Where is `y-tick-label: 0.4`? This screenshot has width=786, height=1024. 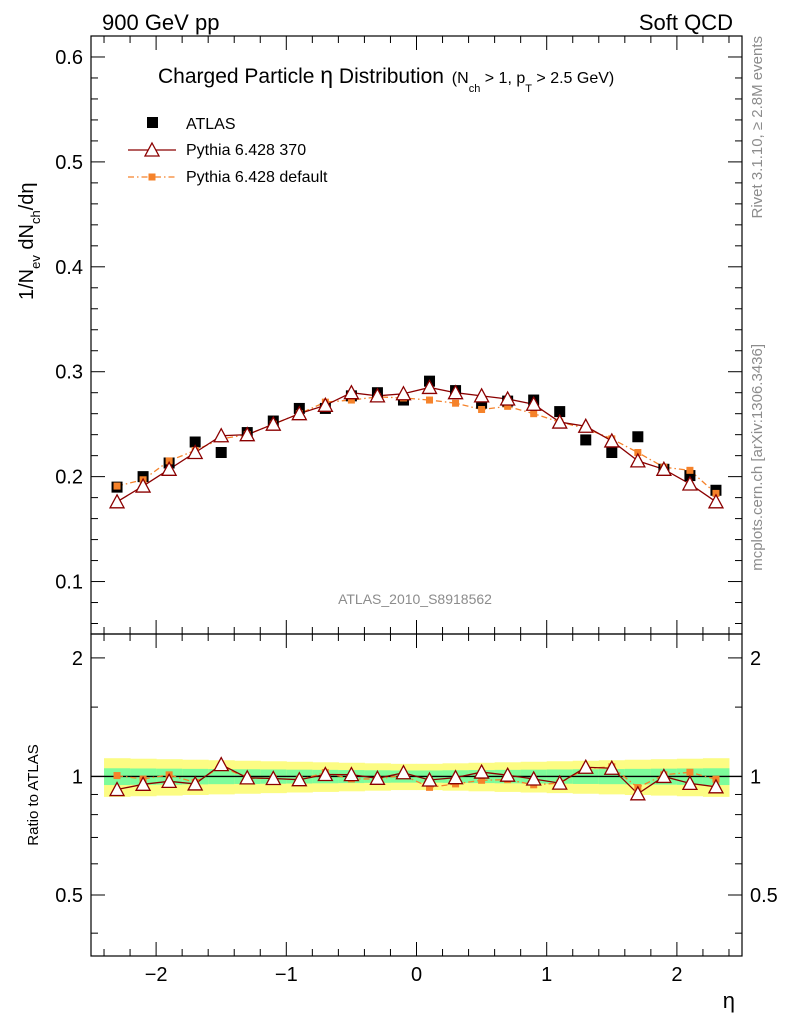 y-tick-label: 0.4 is located at coordinates (69, 268).